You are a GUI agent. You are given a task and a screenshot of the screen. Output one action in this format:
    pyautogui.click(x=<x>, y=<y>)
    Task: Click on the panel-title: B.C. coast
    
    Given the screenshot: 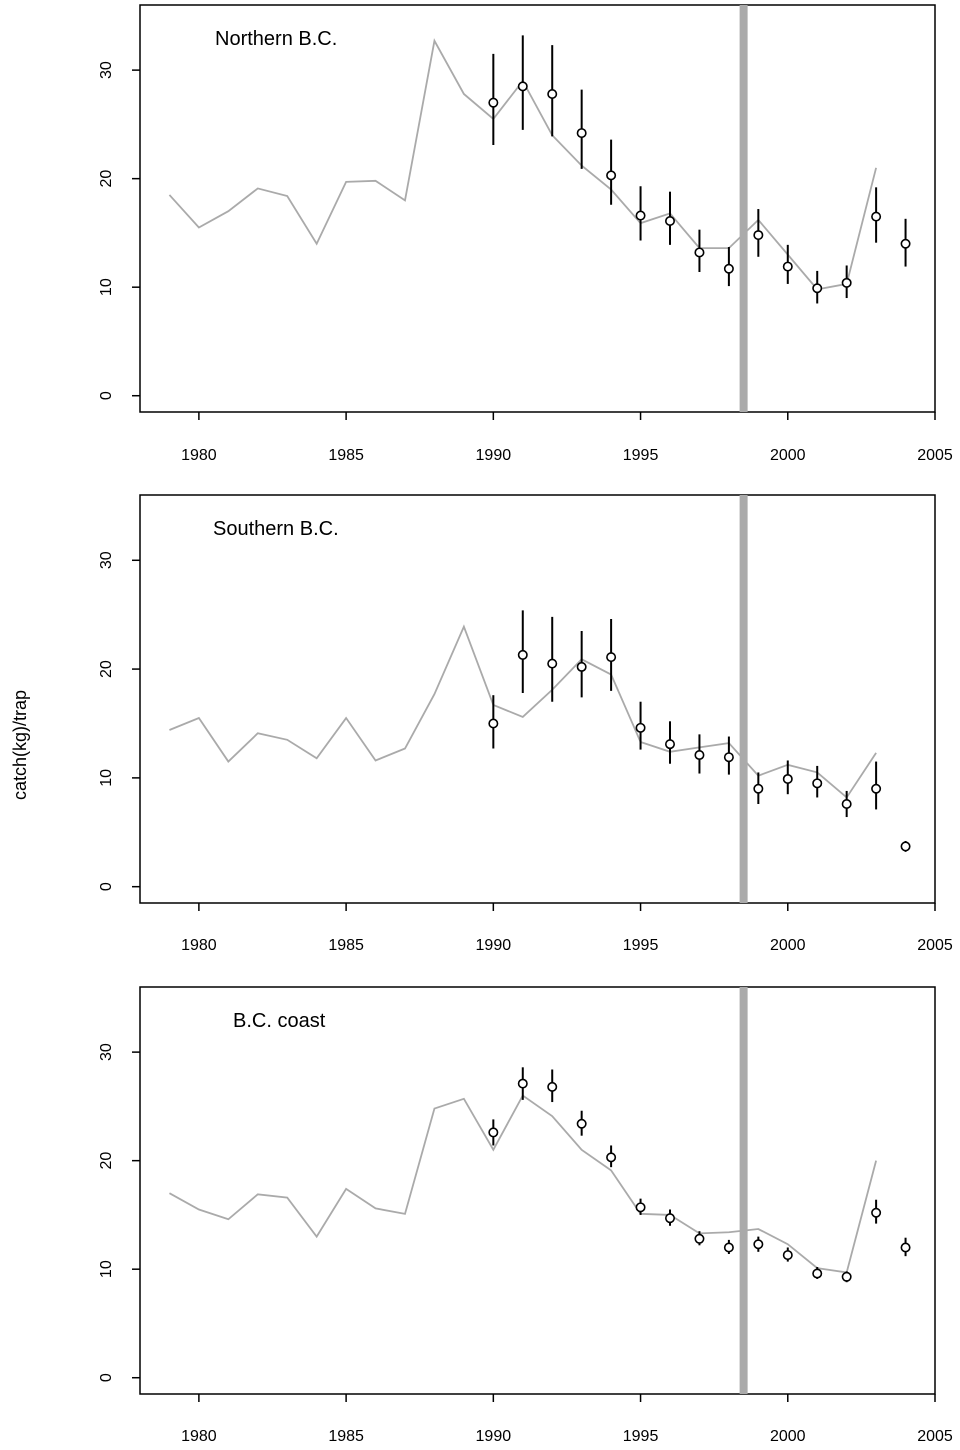 What is the action you would take?
    pyautogui.click(x=279, y=1021)
    